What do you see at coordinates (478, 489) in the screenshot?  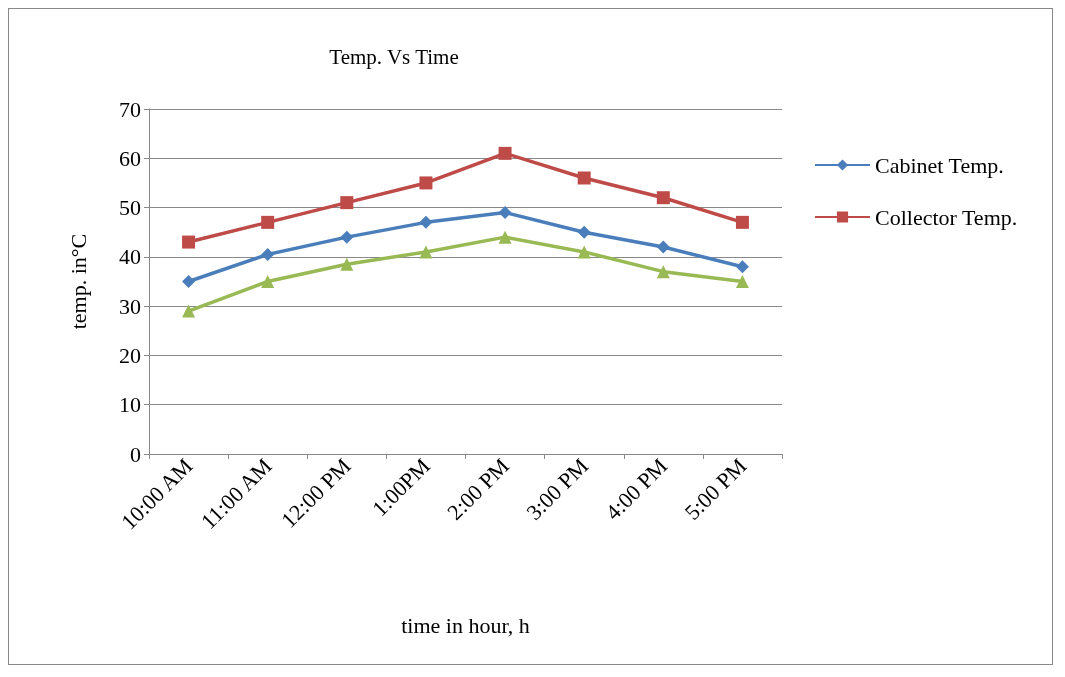 I see `x-tick-label: 2:00 PM` at bounding box center [478, 489].